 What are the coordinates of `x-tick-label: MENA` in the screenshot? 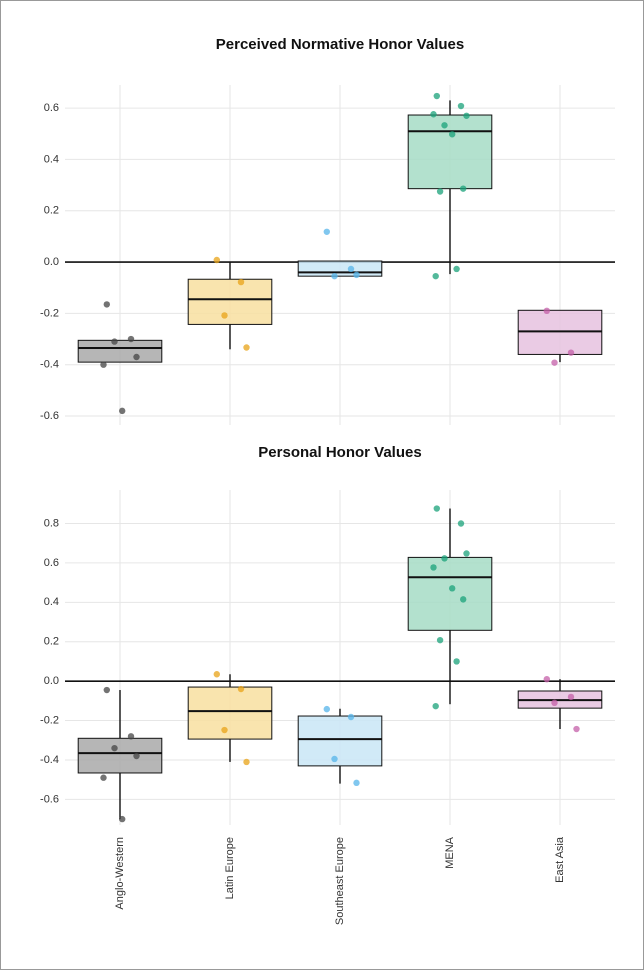 It's located at (450, 852).